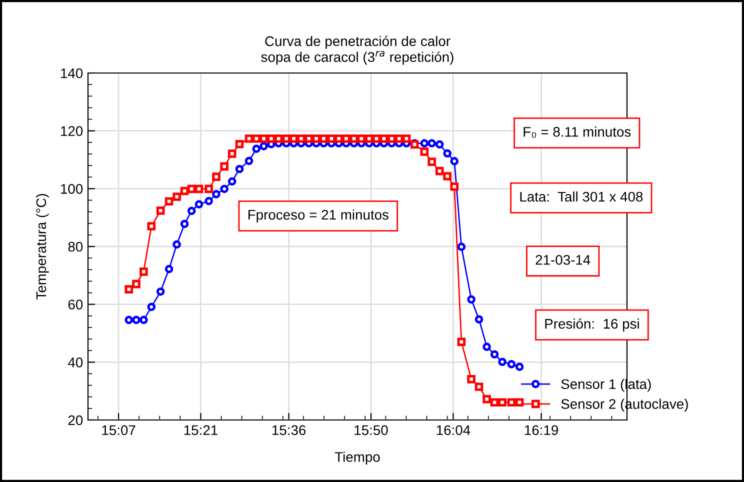 The image size is (744, 482). What do you see at coordinates (72, 131) in the screenshot?
I see `y-tick-label: 120` at bounding box center [72, 131].